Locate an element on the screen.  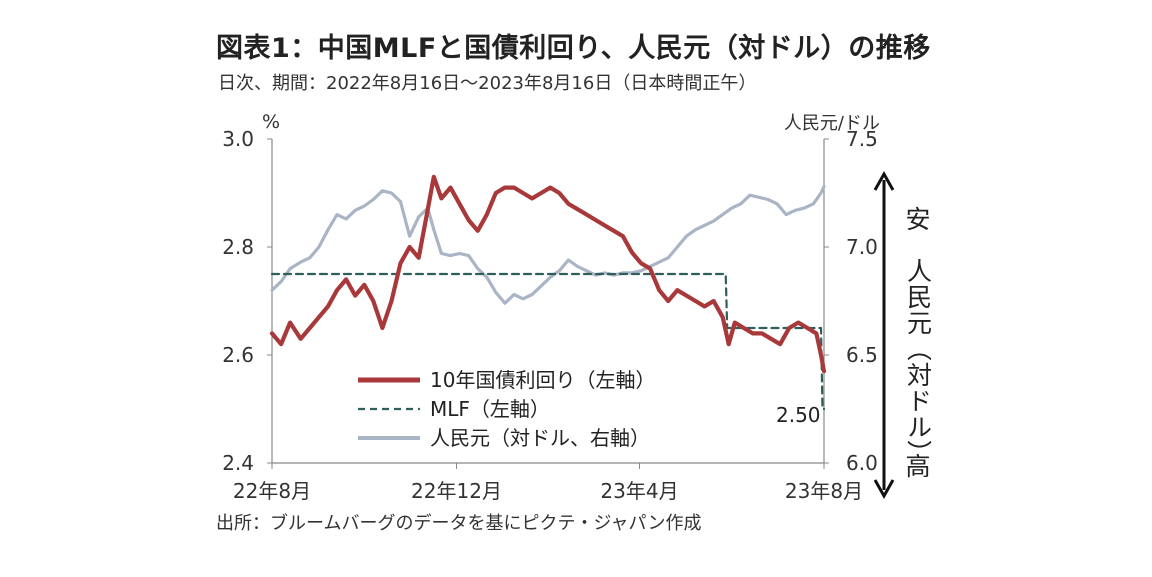
chart-title: 図表1：中国MLFと国債利回り、人民元（対ドル）の推移 is located at coordinates (573, 48).